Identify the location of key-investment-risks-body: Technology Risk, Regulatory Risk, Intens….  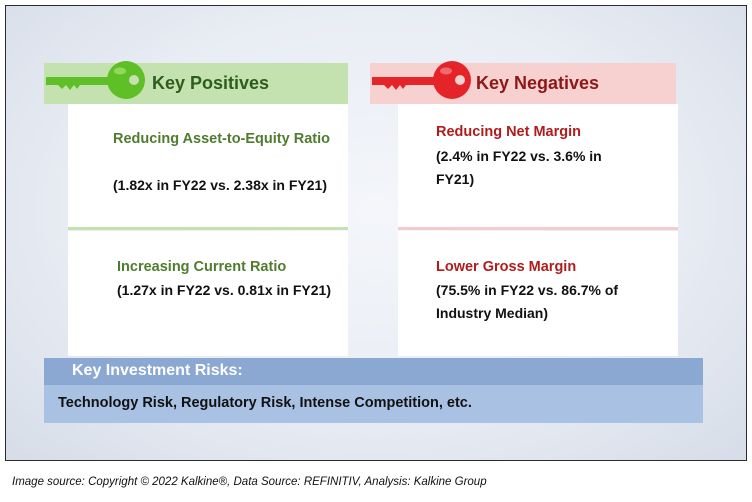
(373, 404).